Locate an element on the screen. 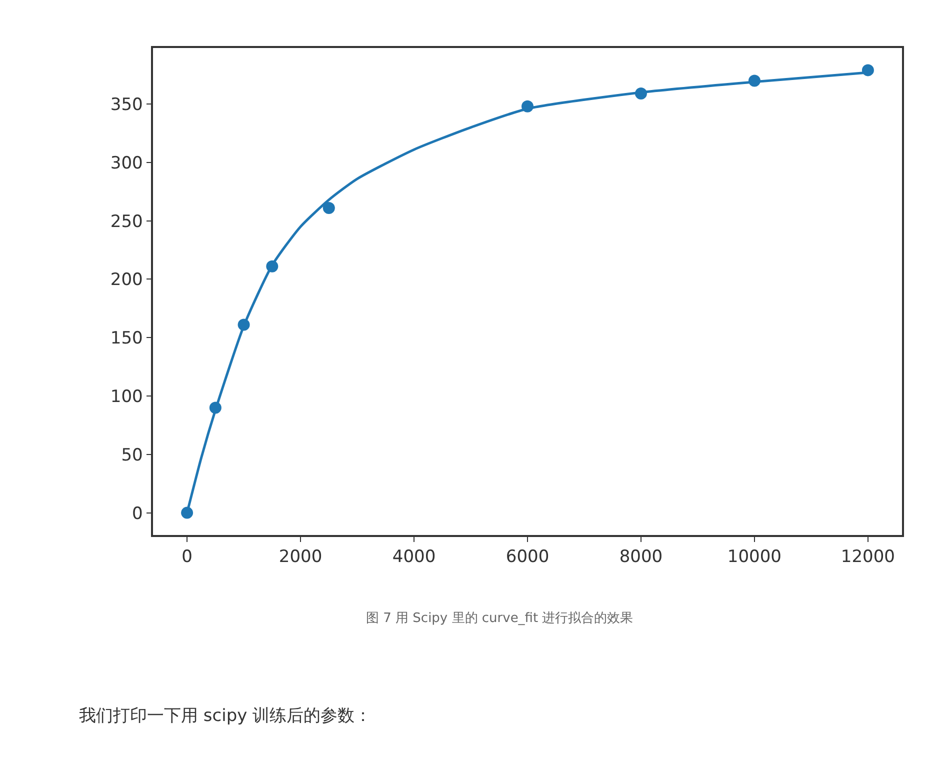 The height and width of the screenshot is (784, 947). point is located at coordinates (328, 208).